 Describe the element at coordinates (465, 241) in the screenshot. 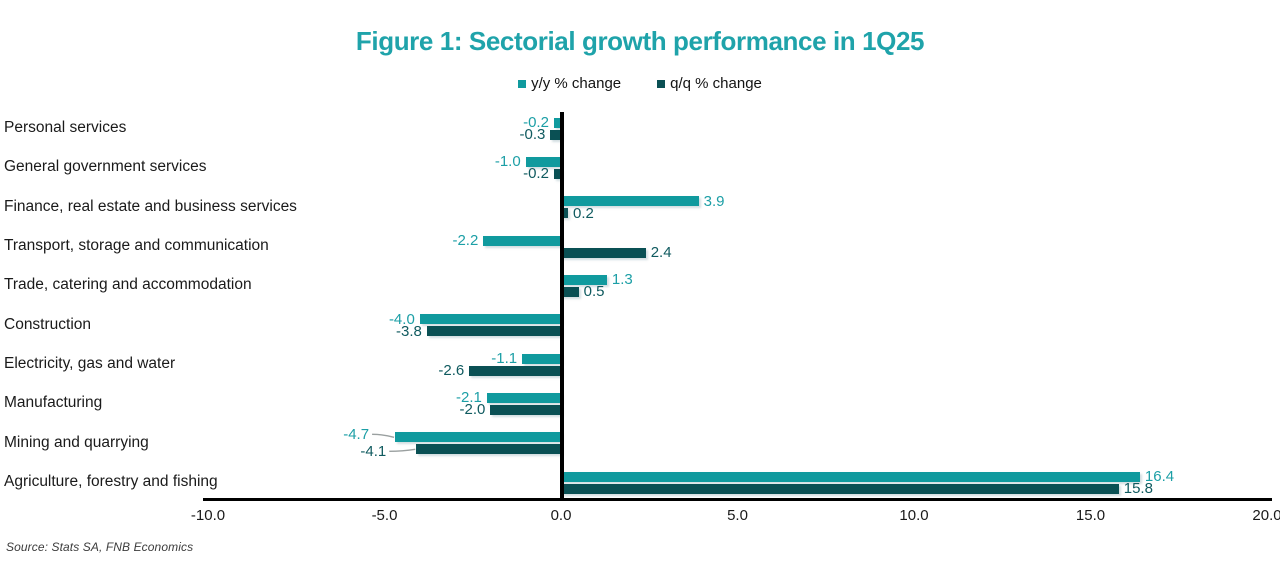

I see `value-label: -2.2` at that location.